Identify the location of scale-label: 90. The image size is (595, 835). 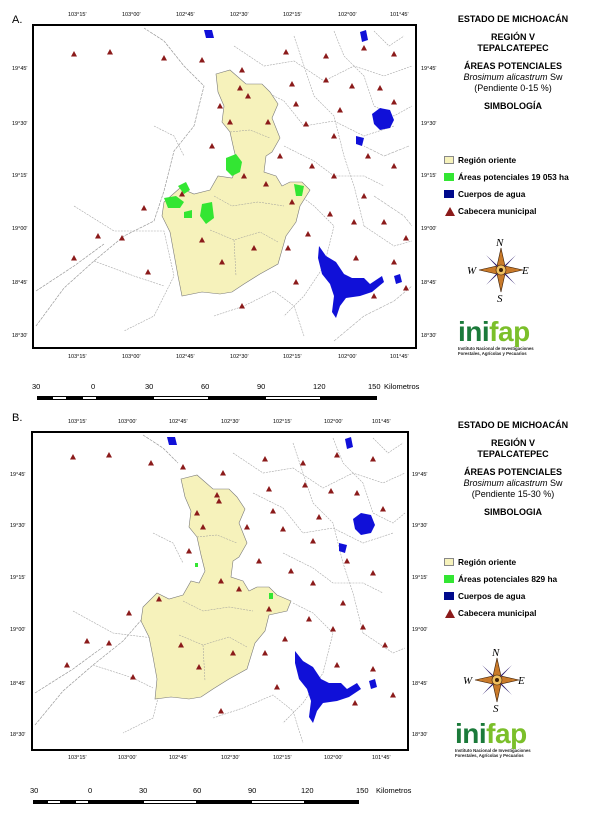
(261, 386).